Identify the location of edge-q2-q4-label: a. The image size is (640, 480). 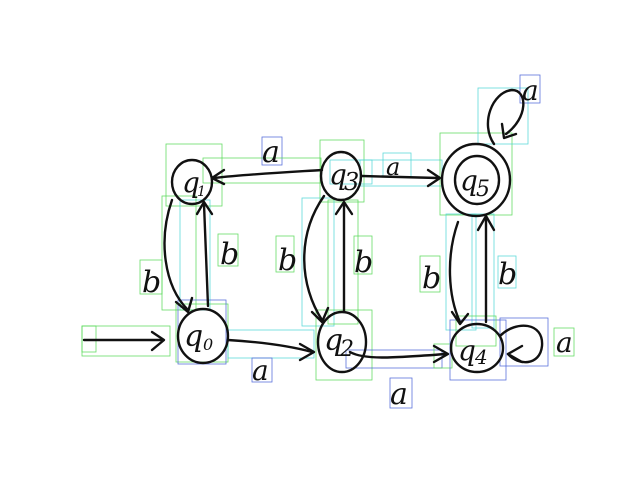
(399, 394).